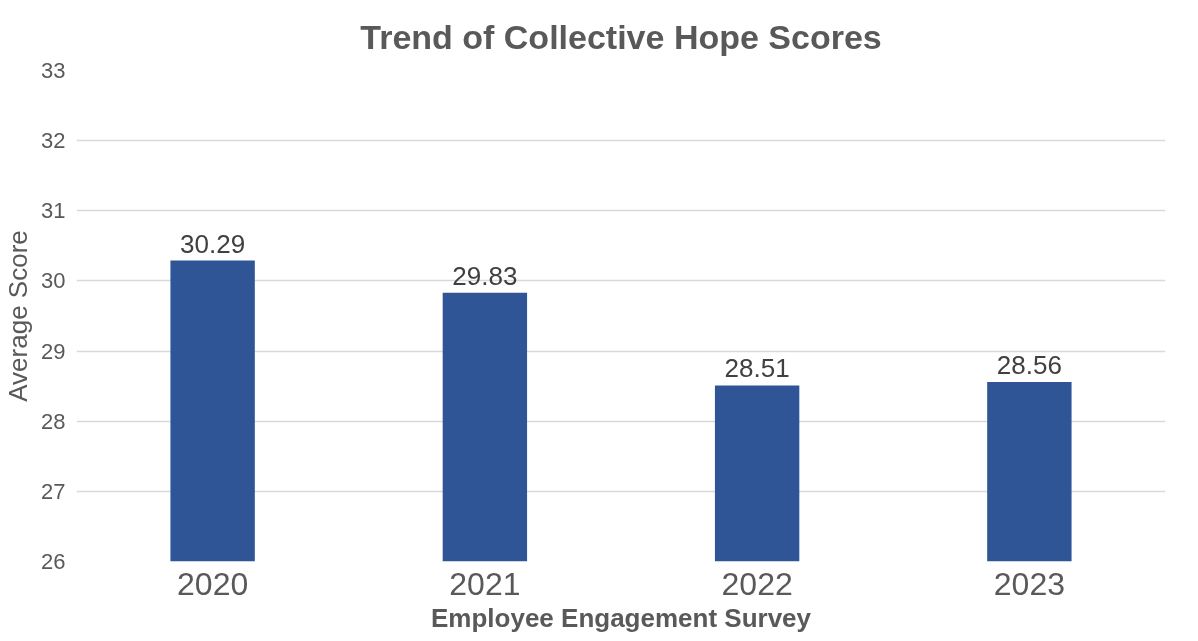 The image size is (1198, 641). Describe the element at coordinates (53, 491) in the screenshot. I see `y-tick-label: 27` at that location.